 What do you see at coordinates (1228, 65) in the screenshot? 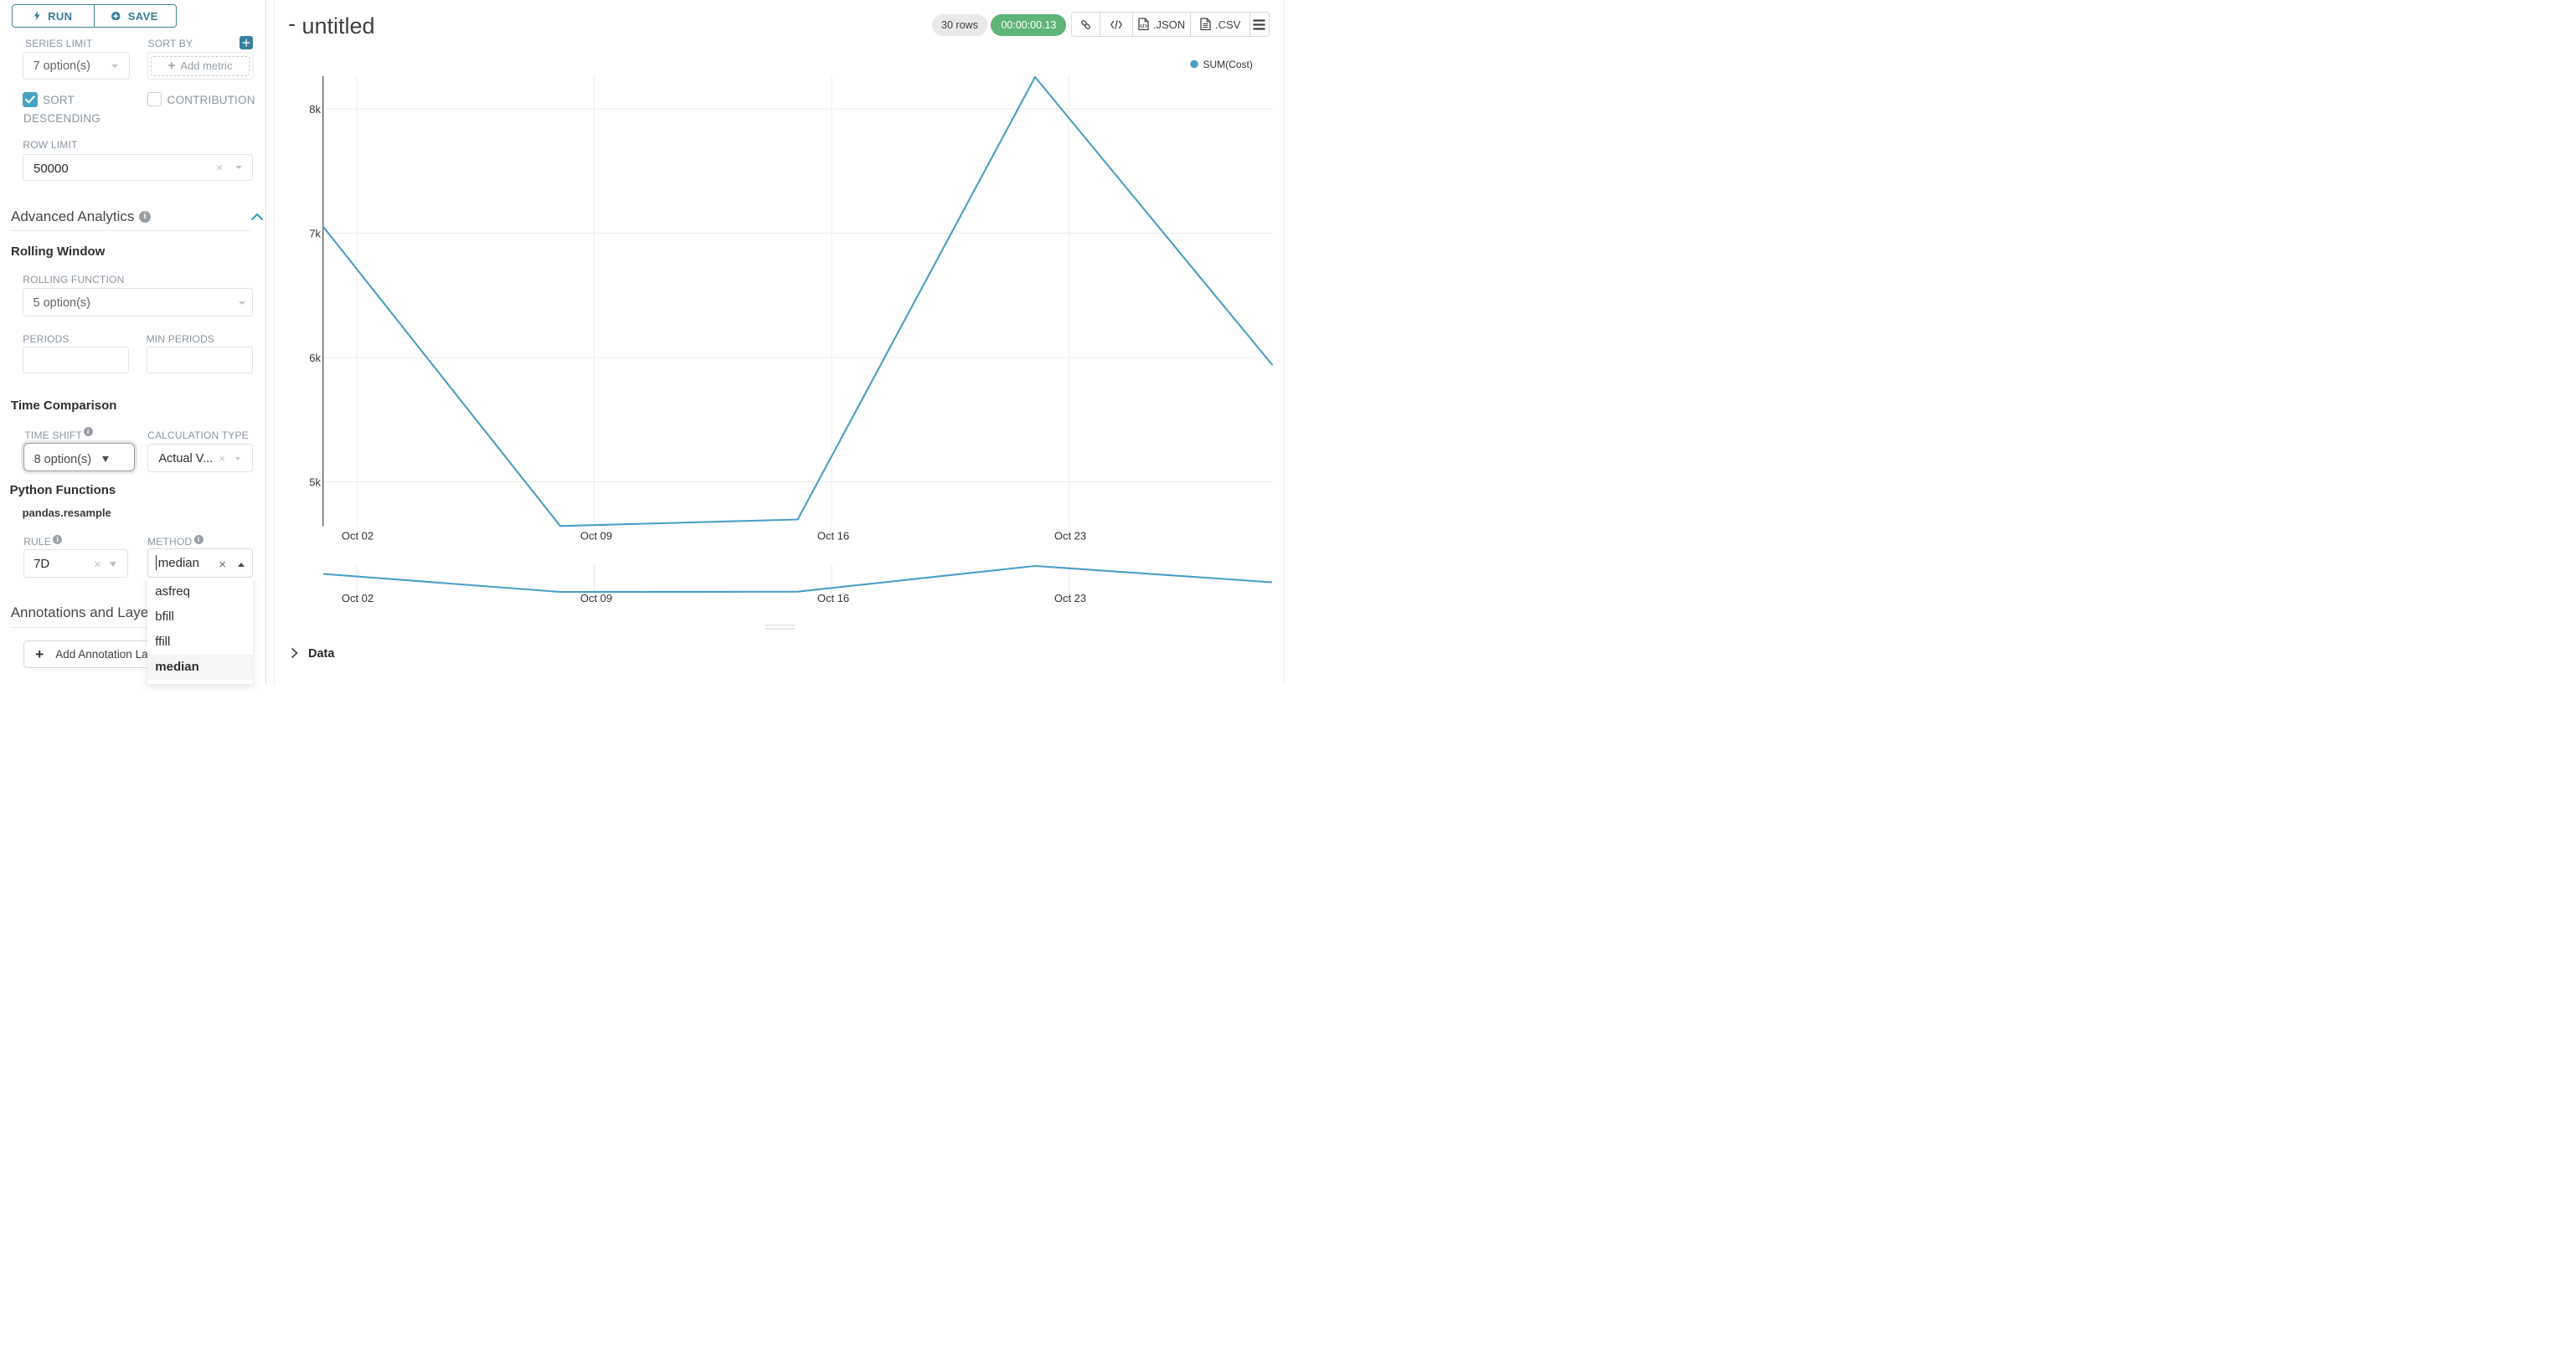
I see `svg-text: SUM(Cost)` at bounding box center [1228, 65].